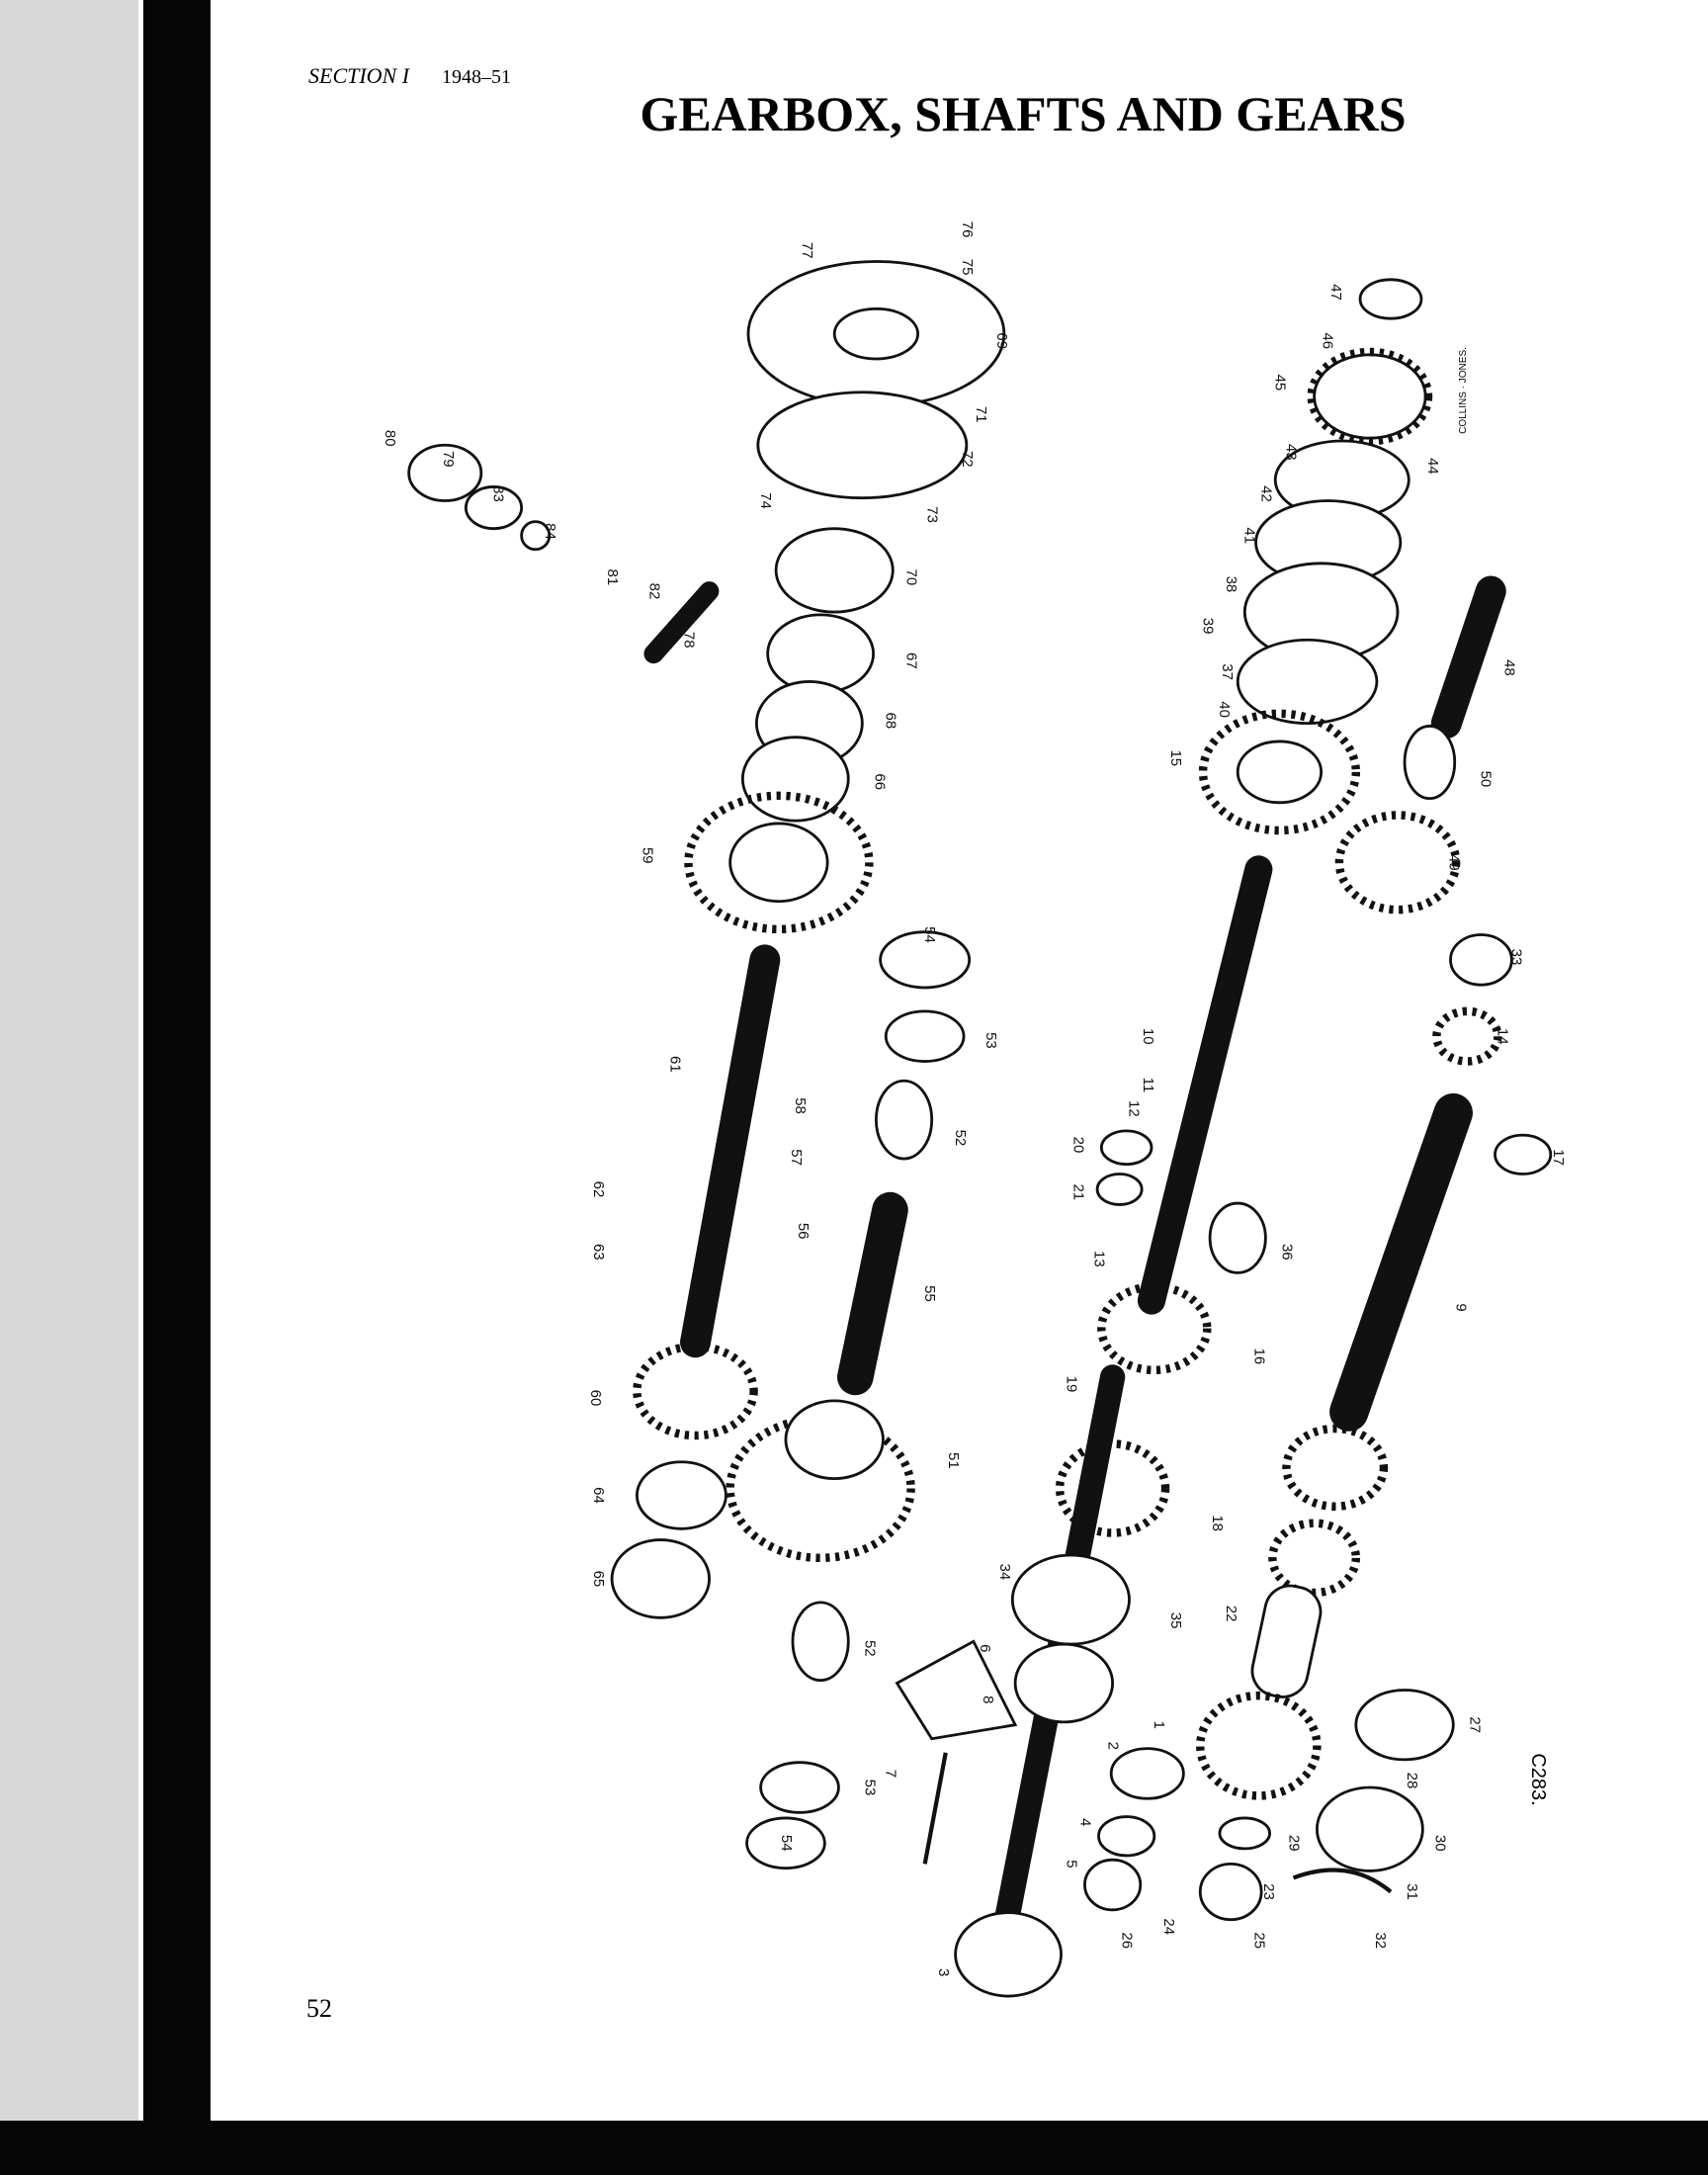 This screenshot has width=1708, height=2175. I want to click on part-number: 23, so click(1268, 1892).